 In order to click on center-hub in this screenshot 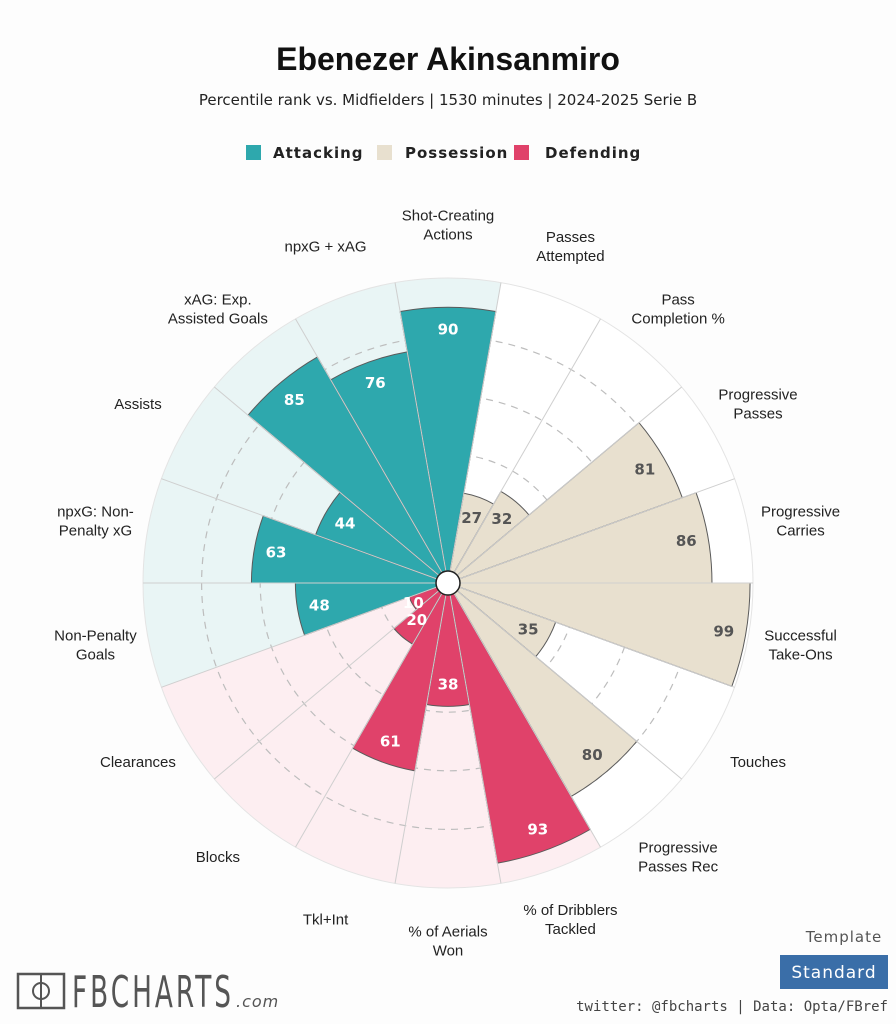, I will do `click(448, 583)`.